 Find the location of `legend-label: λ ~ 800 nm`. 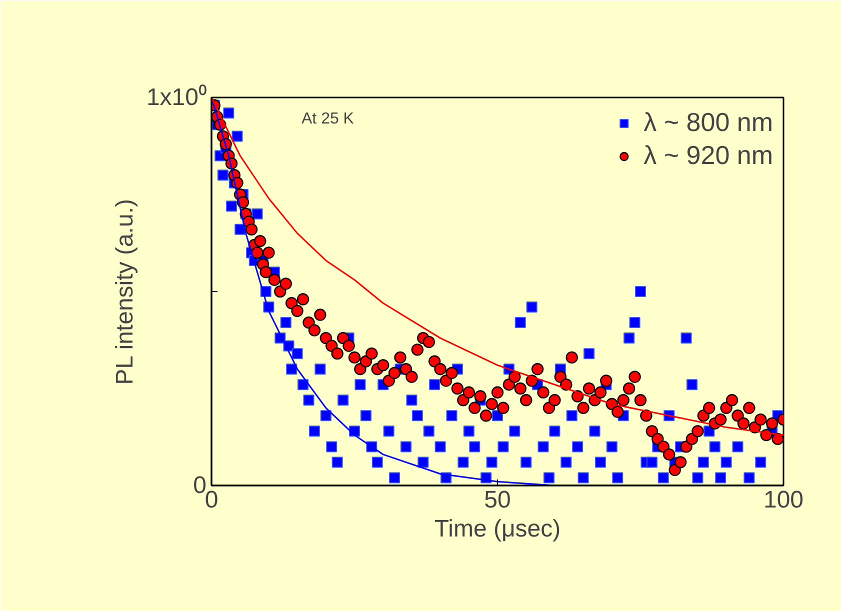

legend-label: λ ~ 800 nm is located at coordinates (708, 122).